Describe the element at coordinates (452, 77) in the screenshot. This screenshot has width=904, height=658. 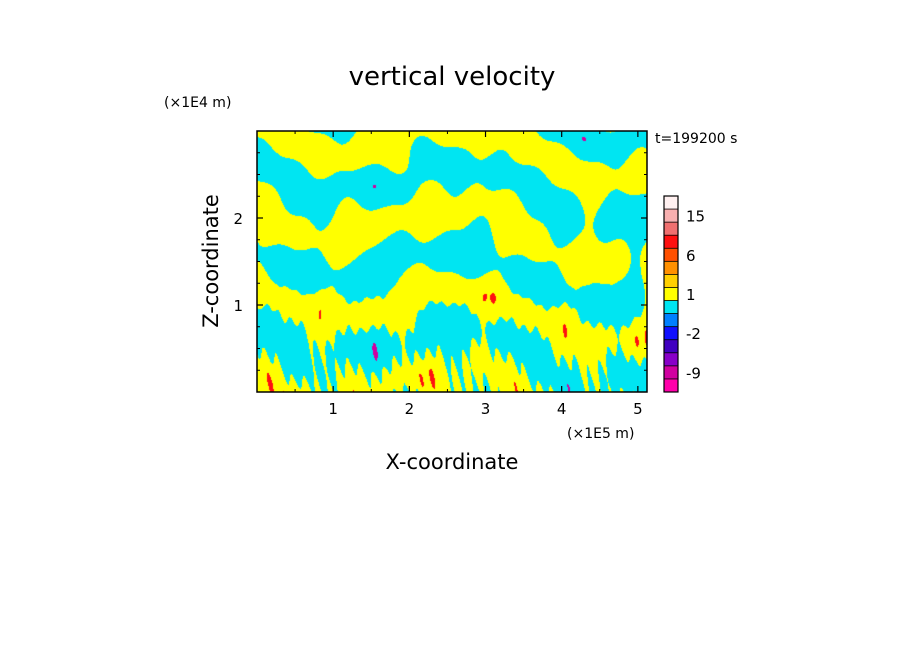
I see `chart-title: vertical velocity` at that location.